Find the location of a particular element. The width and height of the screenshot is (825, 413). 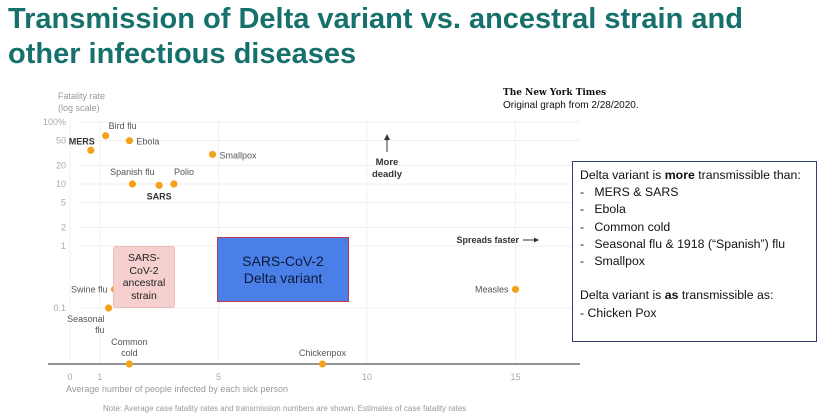

point-label: Chickenpox is located at coordinates (323, 353).